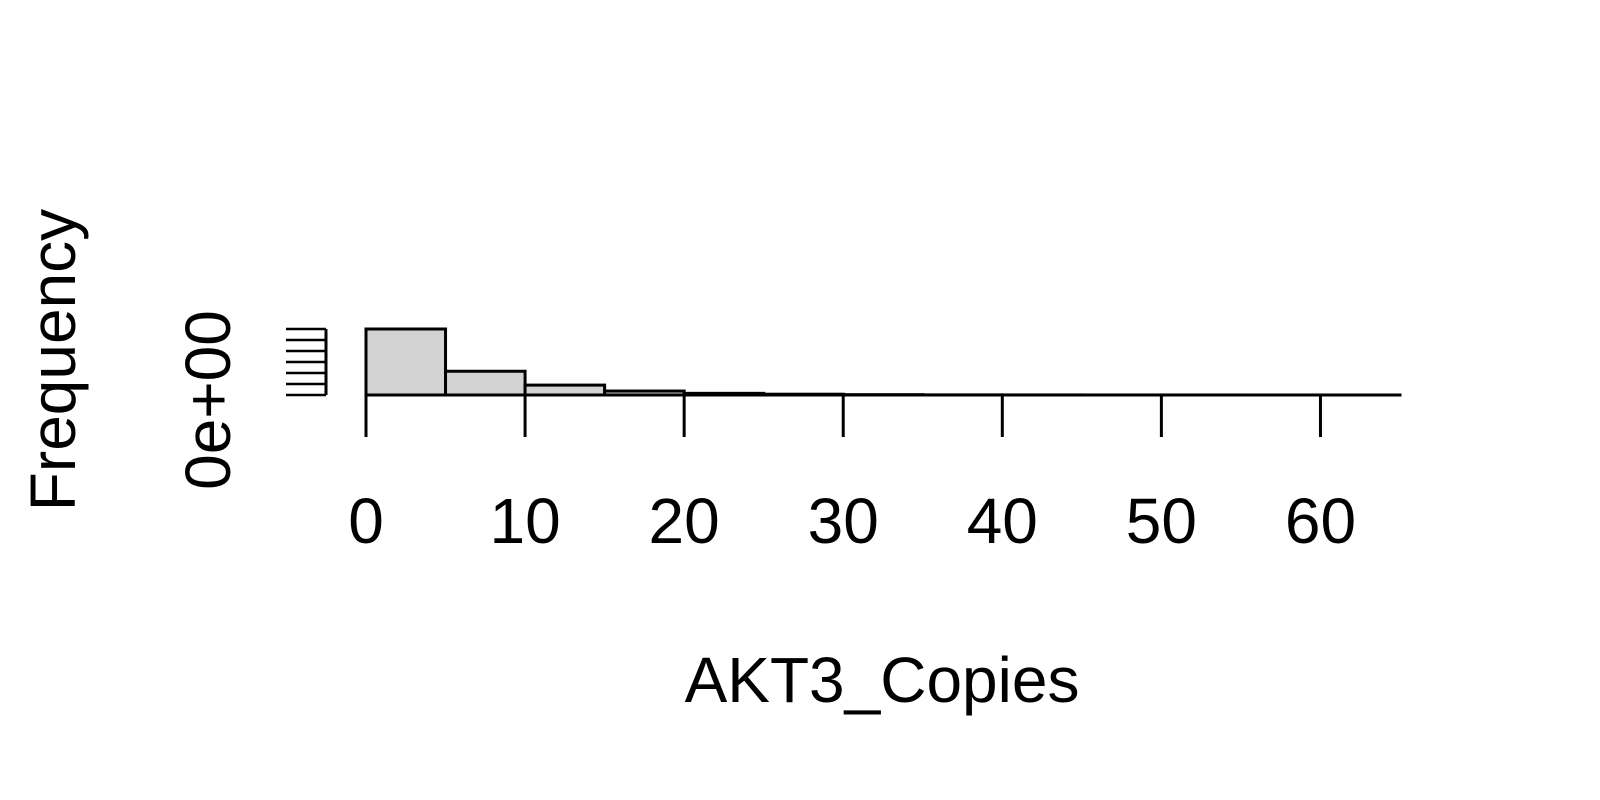 This screenshot has width=1600, height=800. What do you see at coordinates (1161, 521) in the screenshot?
I see `x-axis-tick-label: 50` at bounding box center [1161, 521].